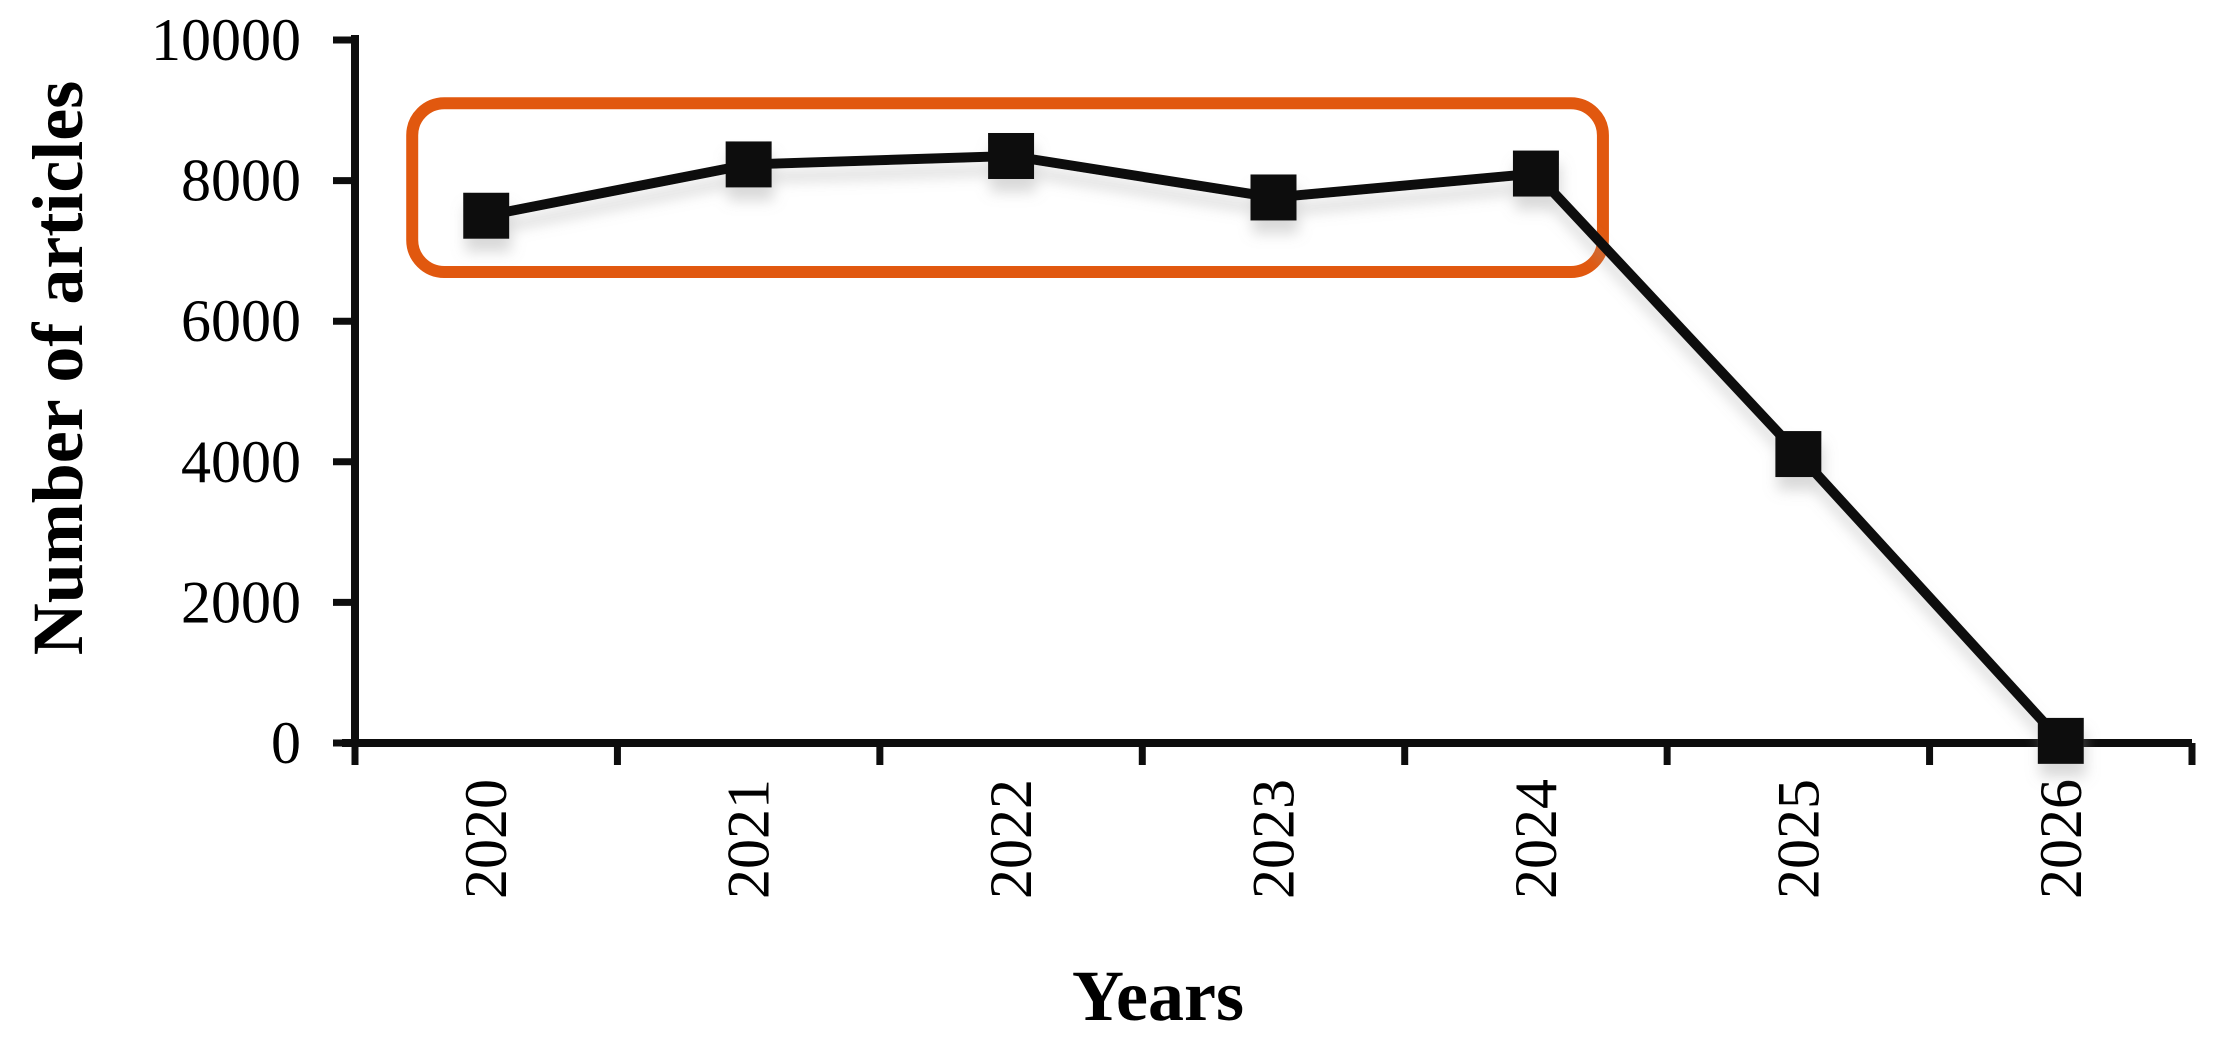 This screenshot has height=1040, width=2214. What do you see at coordinates (749, 839) in the screenshot?
I see `x-tick-label: 2021` at bounding box center [749, 839].